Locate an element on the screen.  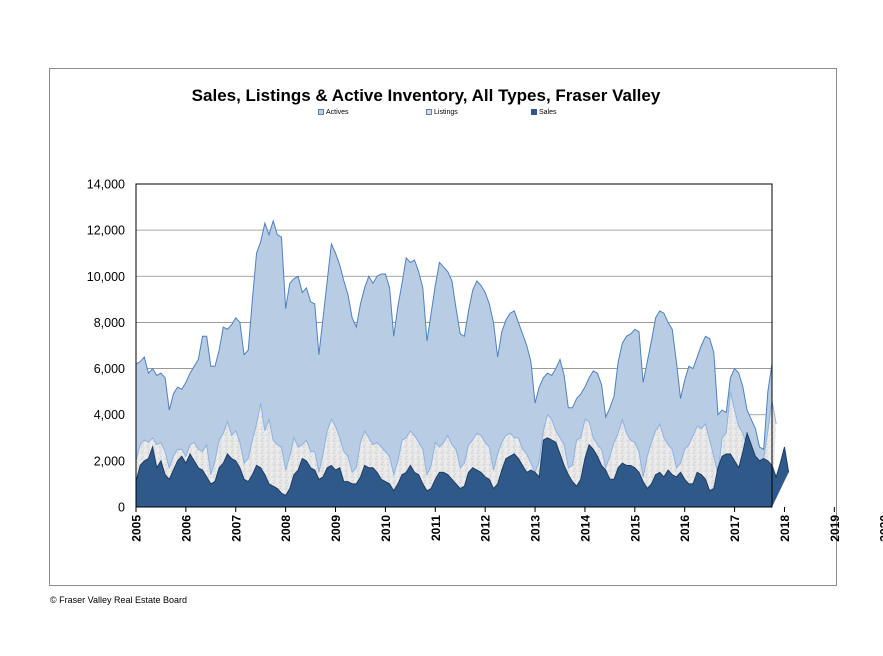
legend-label-listings: Listings is located at coordinates (446, 112).